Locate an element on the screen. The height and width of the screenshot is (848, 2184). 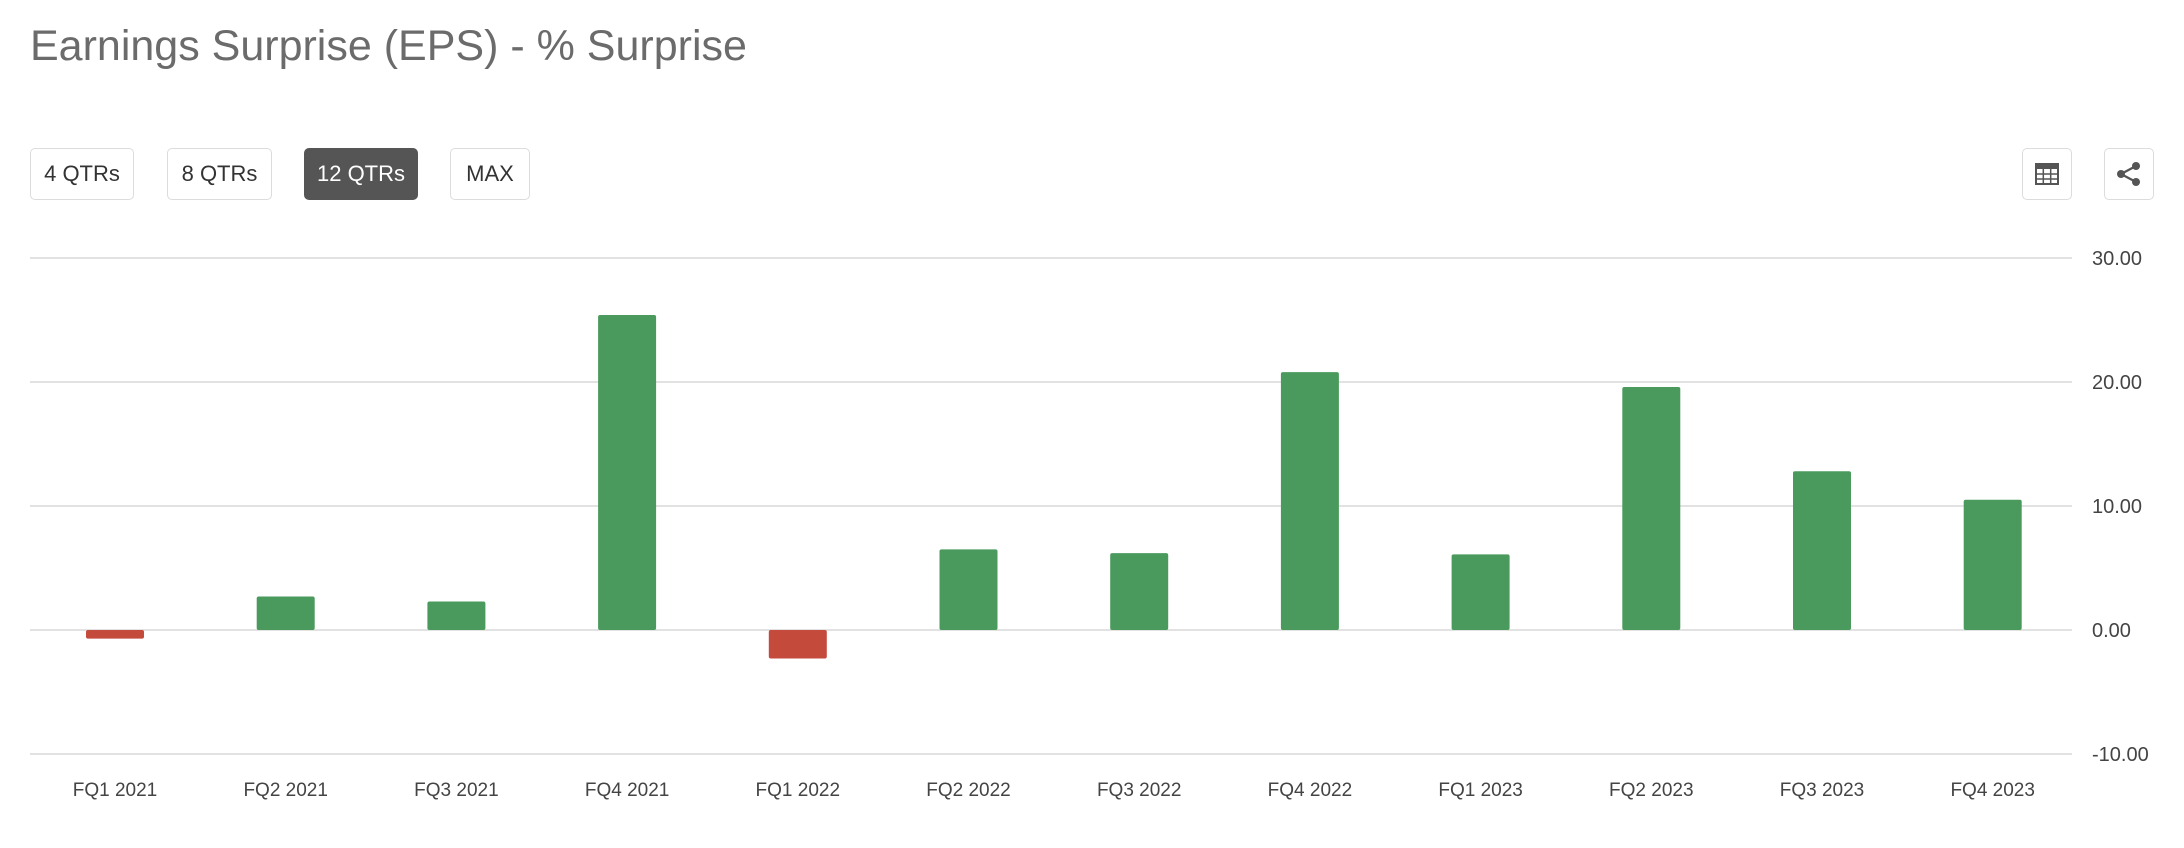
bar-fq4-2021 is located at coordinates (627, 472).